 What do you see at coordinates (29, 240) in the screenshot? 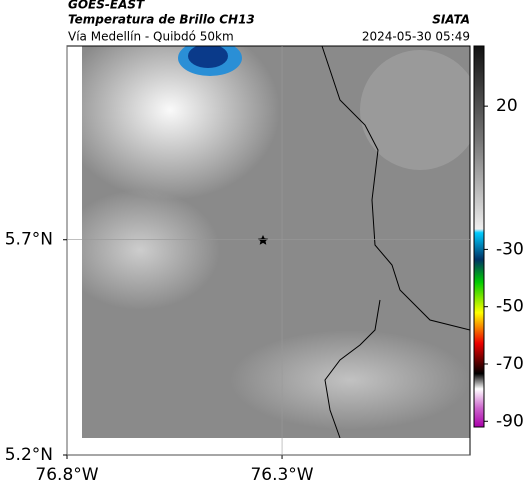
I see `y-tick-label: 5.7°N` at bounding box center [29, 240].